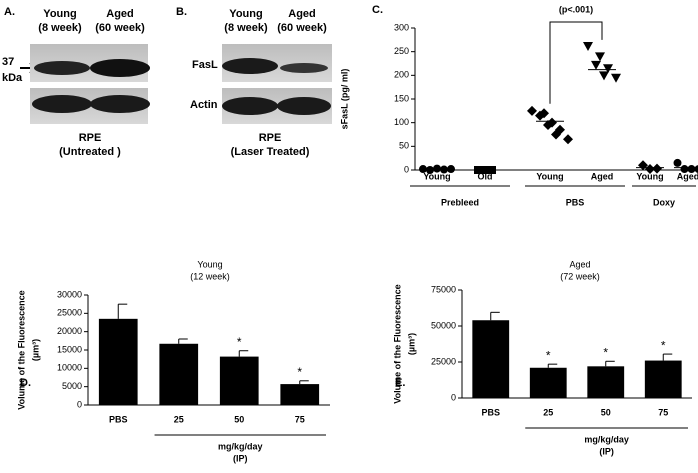  Describe the element at coordinates (205, 65) in the screenshot. I see `row-label: FasL` at that location.